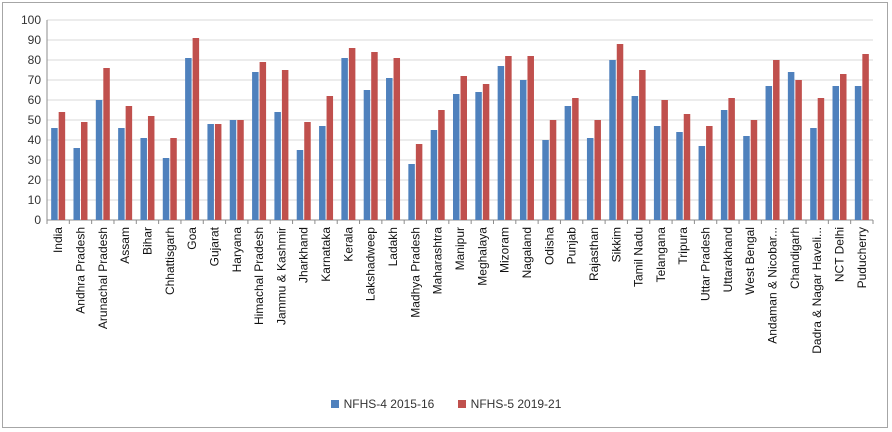 The width and height of the screenshot is (892, 432). What do you see at coordinates (147, 241) in the screenshot?
I see `x-category-label-4: Bihar` at bounding box center [147, 241].